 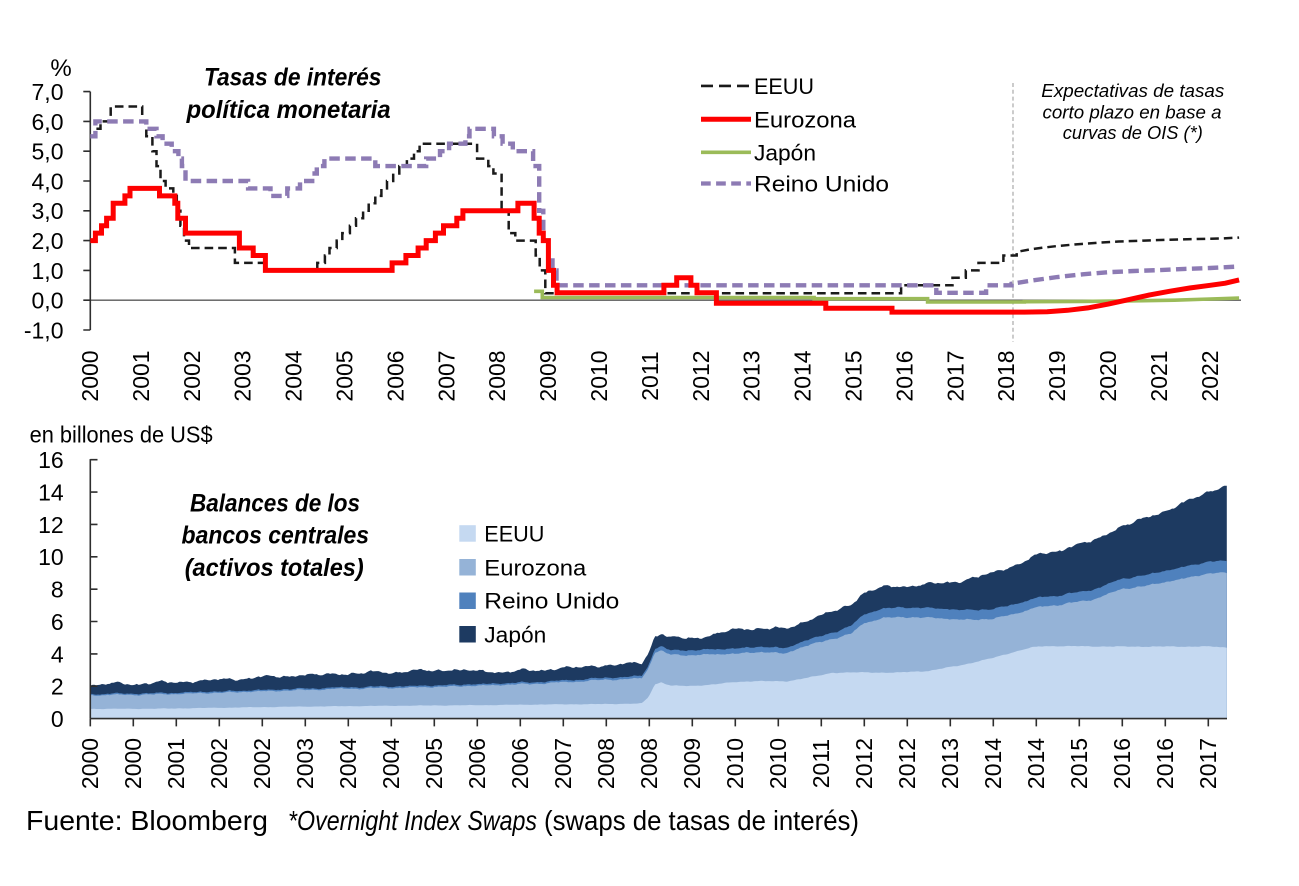 I want to click on svg-text: 2,0, so click(x=48, y=241).